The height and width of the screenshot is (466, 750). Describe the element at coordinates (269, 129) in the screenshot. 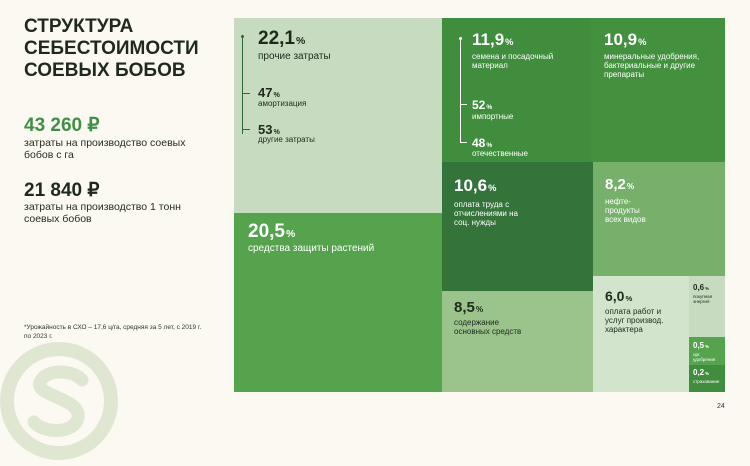

I see `sub-value: 53%` at that location.